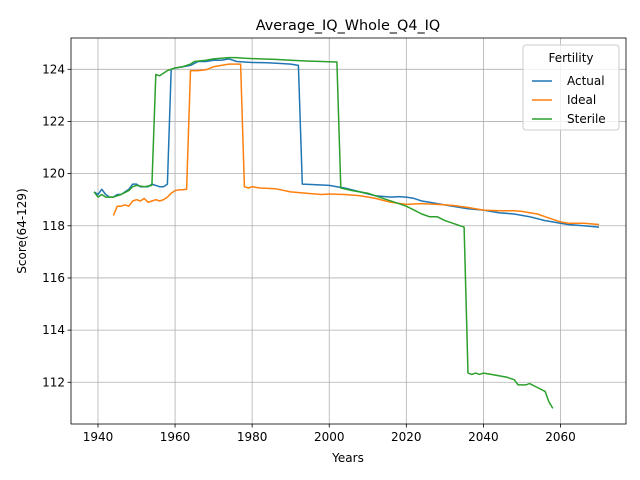 This screenshot has width=640, height=480. I want to click on y-tick-label: 112, so click(53, 382).